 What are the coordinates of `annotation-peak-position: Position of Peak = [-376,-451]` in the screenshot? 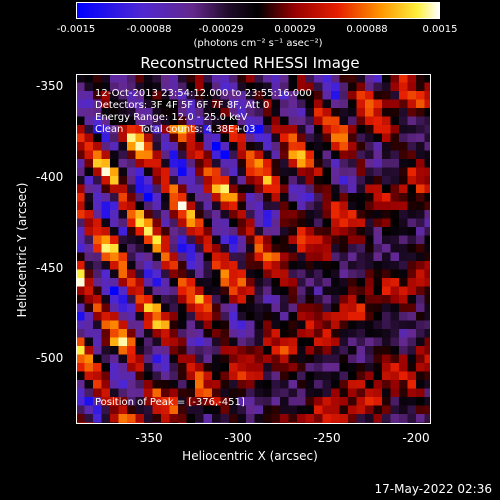 It's located at (170, 402).